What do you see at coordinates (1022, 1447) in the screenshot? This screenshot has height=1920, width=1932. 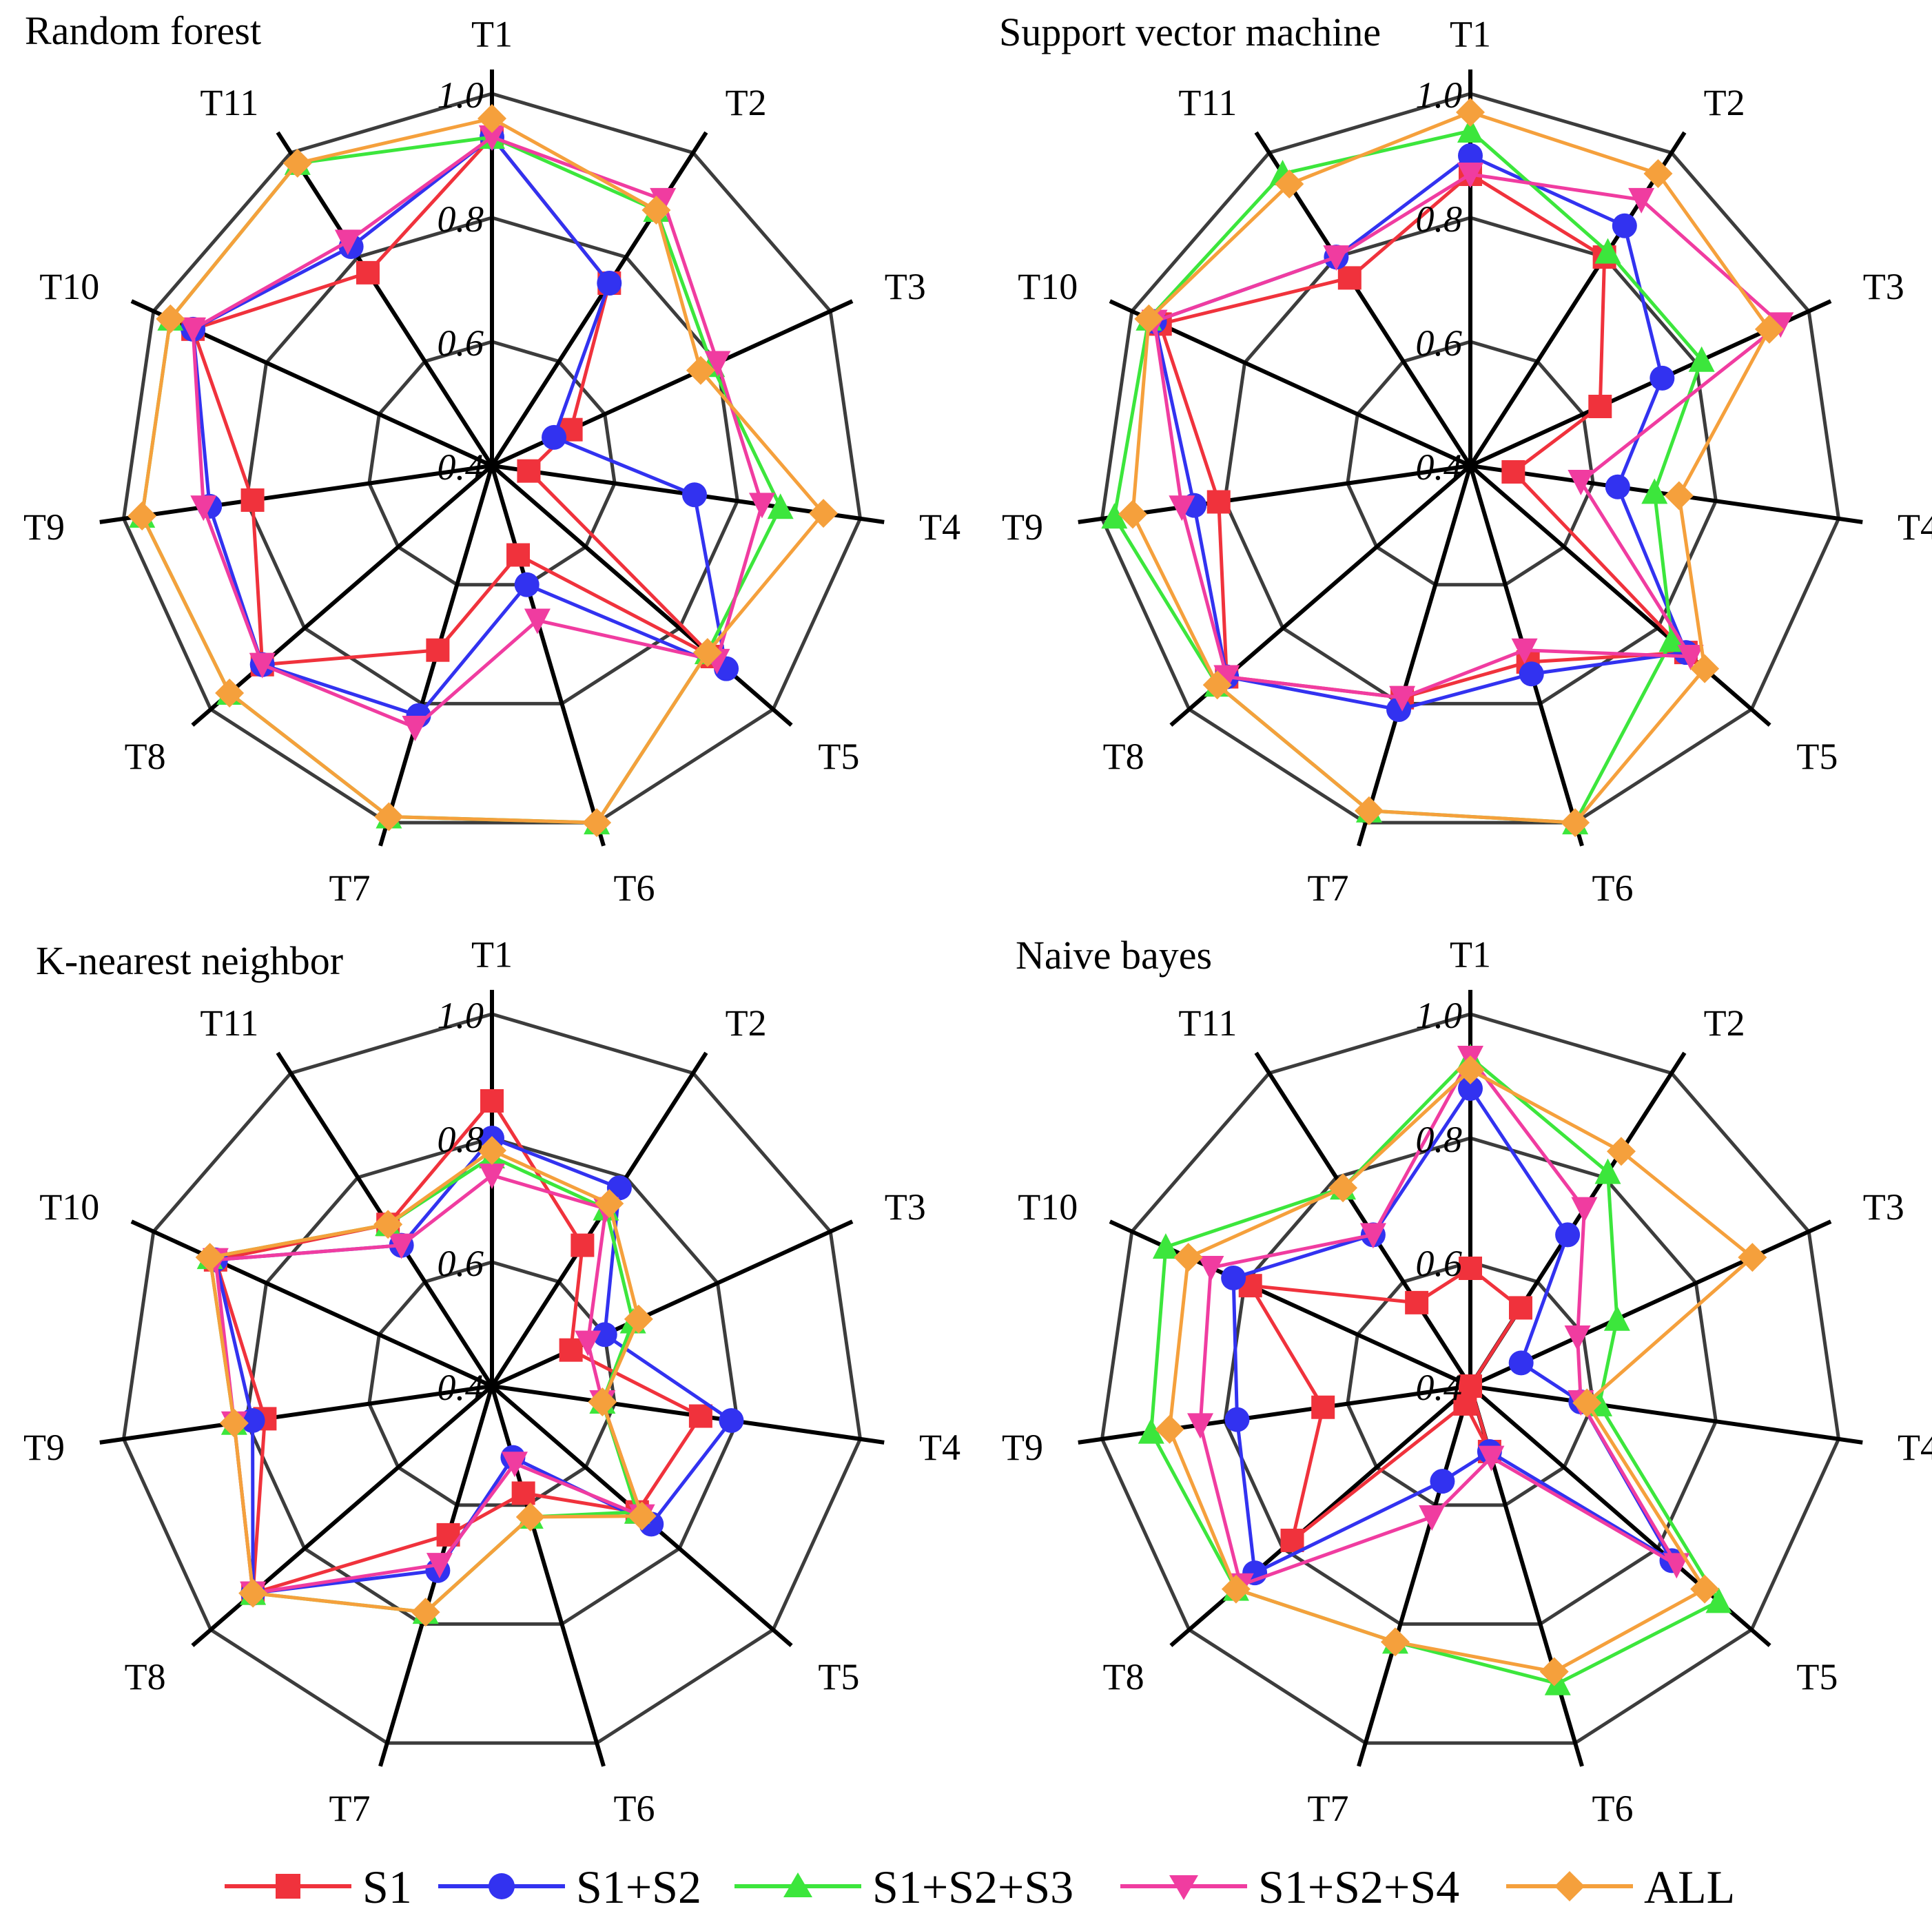 I see `axis-label-t9: T9` at bounding box center [1022, 1447].